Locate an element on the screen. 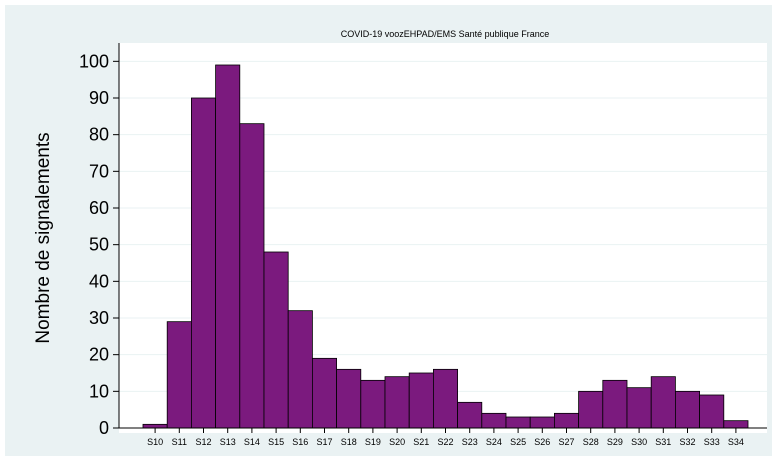 This screenshot has height=466, width=777. bar-s31 is located at coordinates (663, 402).